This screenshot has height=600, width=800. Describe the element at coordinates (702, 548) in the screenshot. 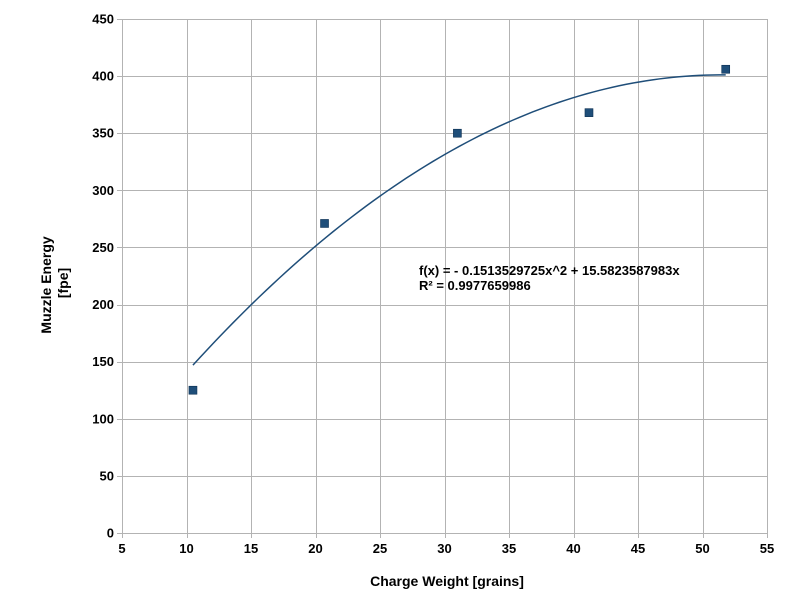

I see `x-tick-label: 50` at that location.